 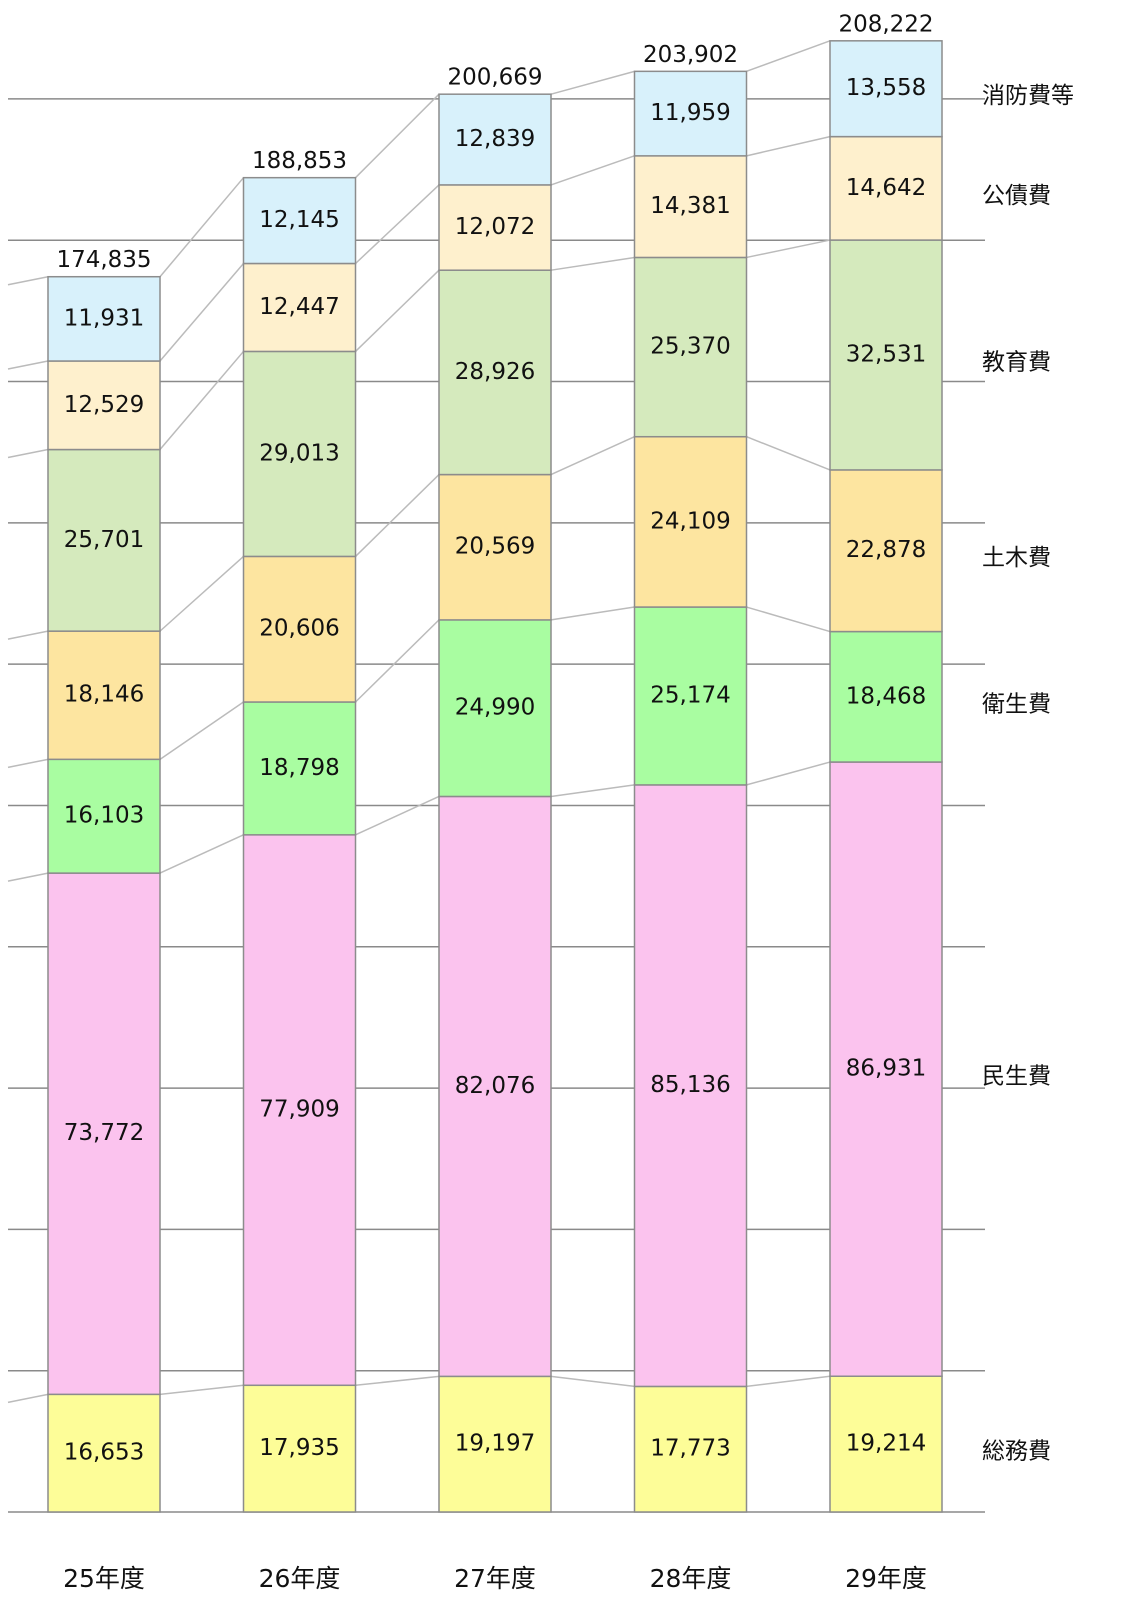 I want to click on value-label: 12,447, so click(x=299, y=307).